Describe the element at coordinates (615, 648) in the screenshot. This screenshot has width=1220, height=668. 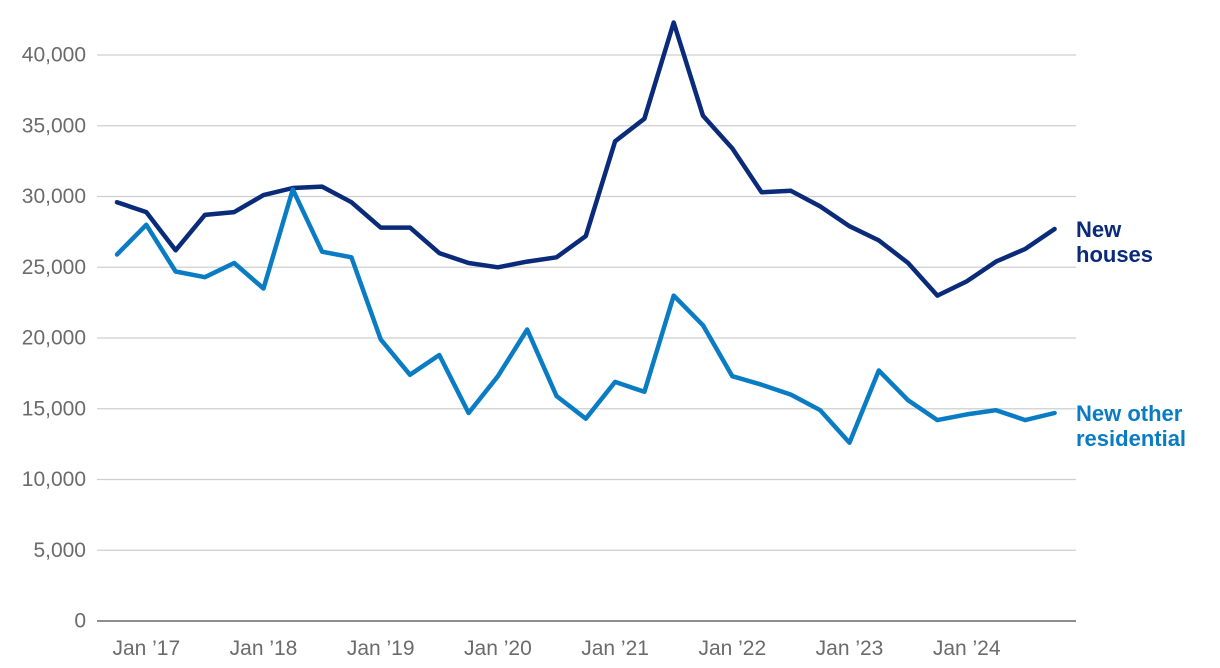
I see `x-tick-label: Jan ’21` at that location.